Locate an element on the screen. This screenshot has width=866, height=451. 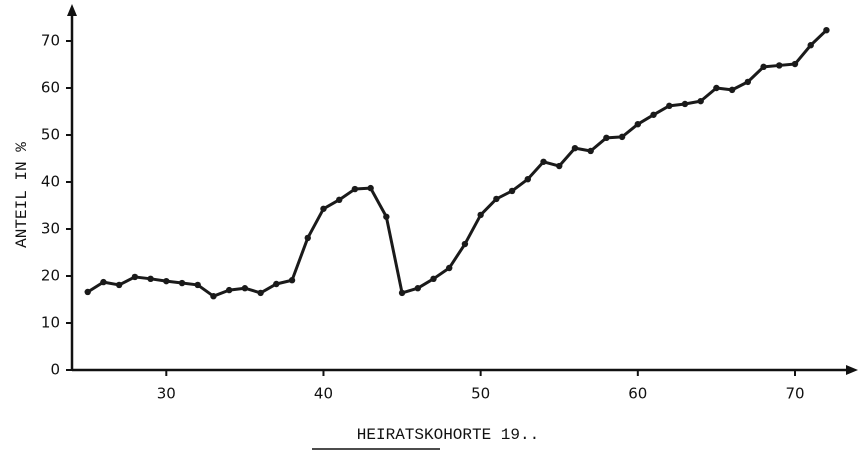
x-tick-label: 50 is located at coordinates (480, 394).